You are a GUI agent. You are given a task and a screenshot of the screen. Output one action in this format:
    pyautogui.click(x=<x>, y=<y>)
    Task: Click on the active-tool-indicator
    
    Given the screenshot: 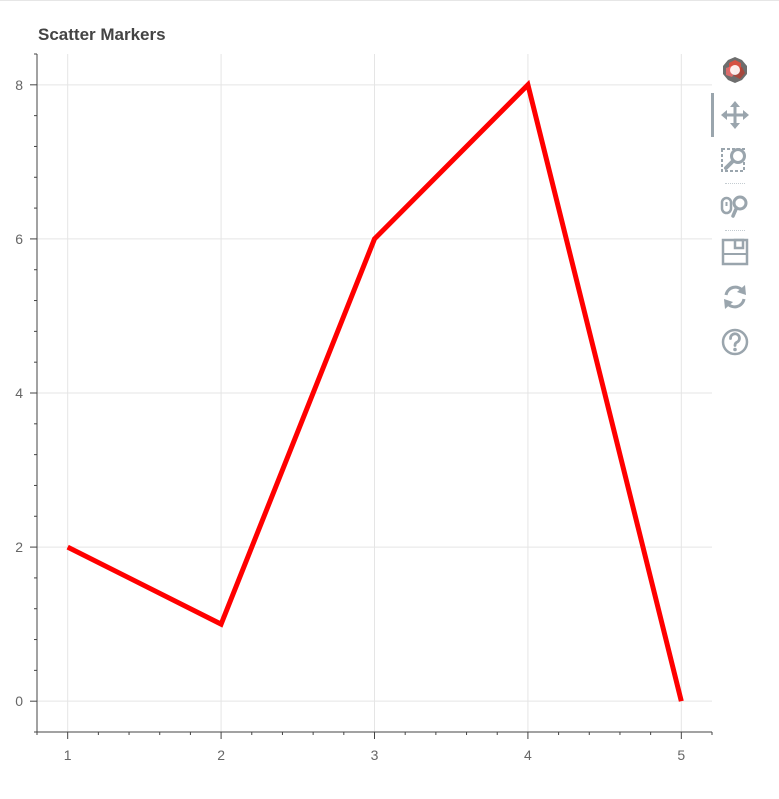 What is the action you would take?
    pyautogui.click(x=712, y=115)
    